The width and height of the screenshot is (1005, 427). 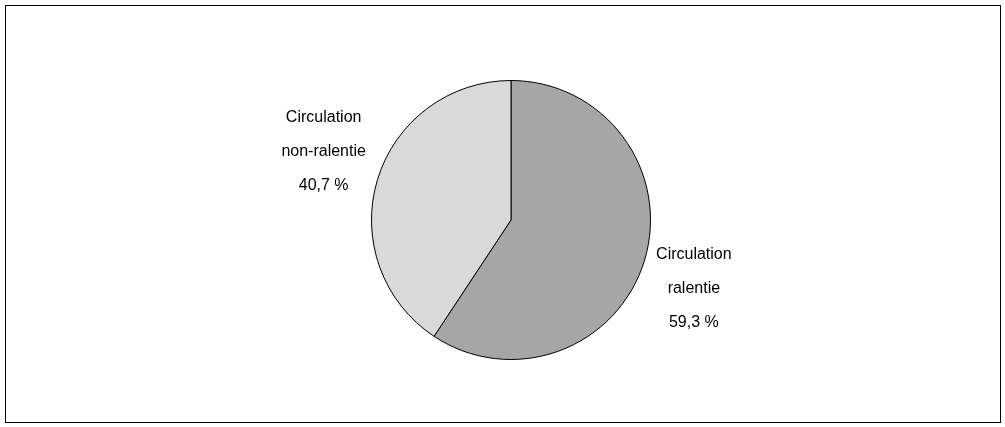 What do you see at coordinates (324, 133) in the screenshot?
I see `slice-label: Circulation non-ralentie` at bounding box center [324, 133].